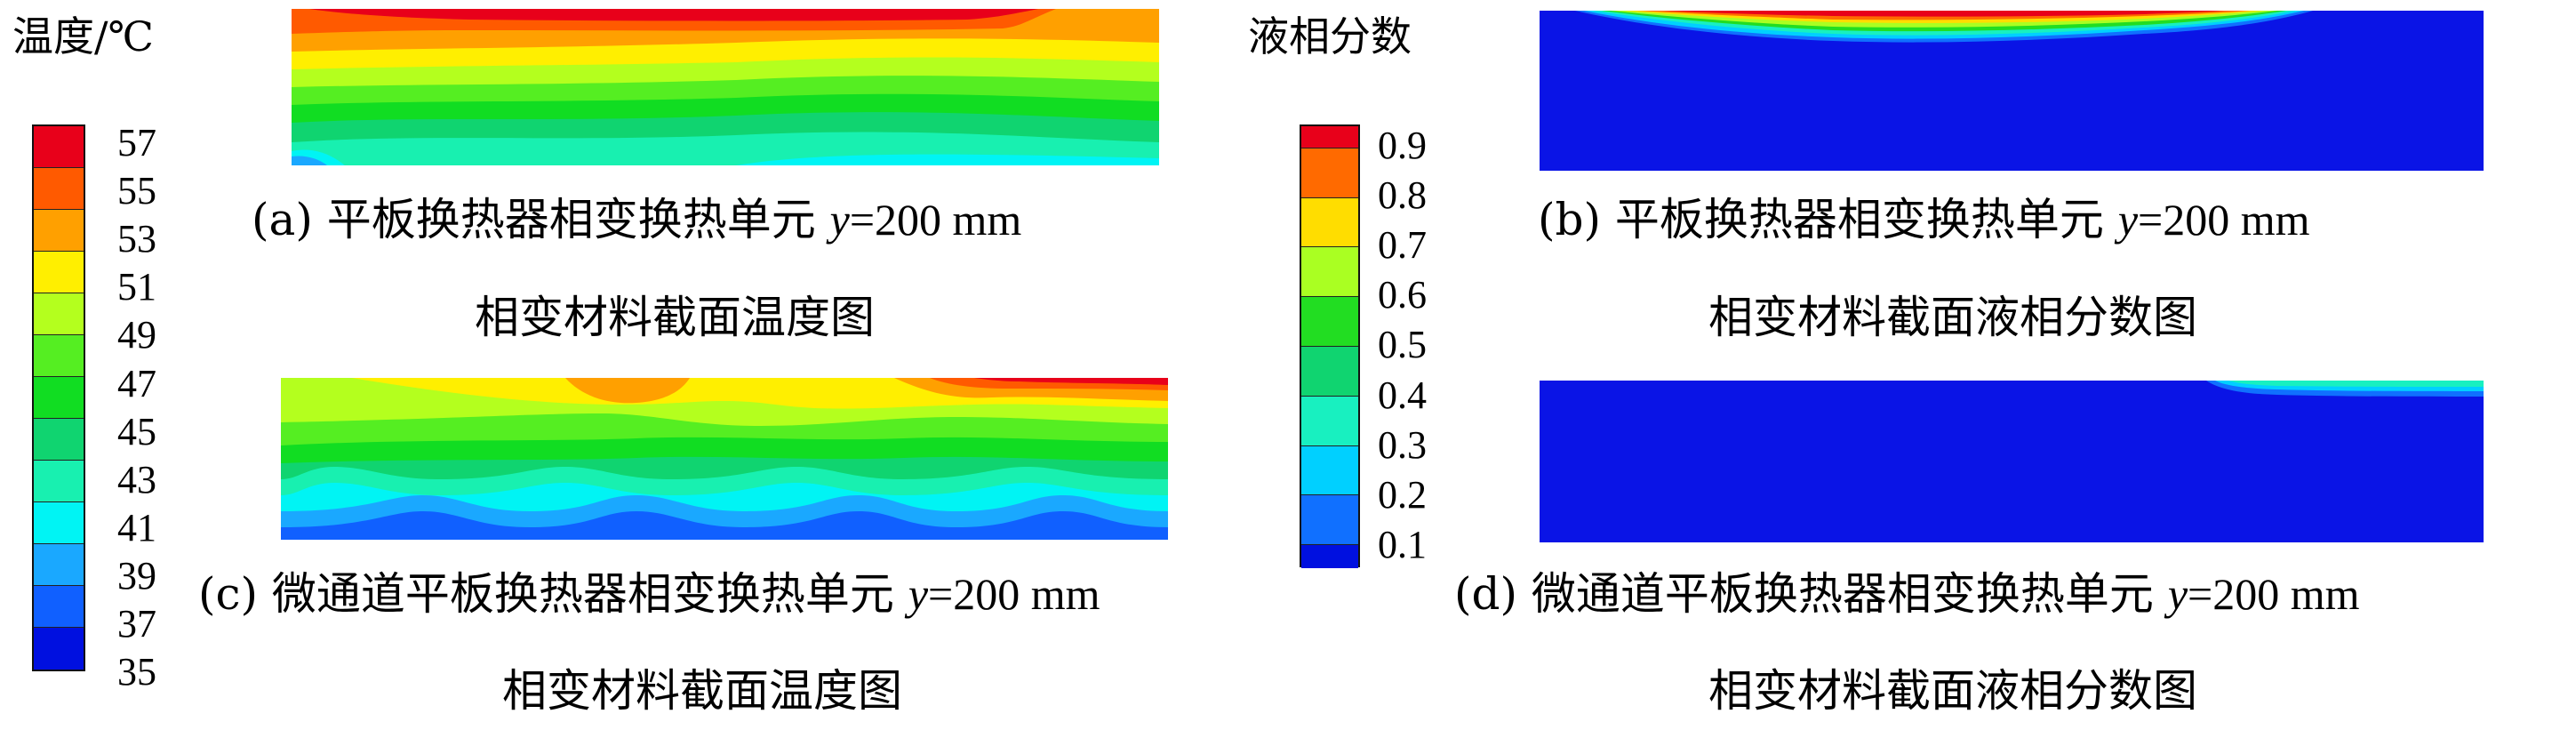 This screenshot has height=730, width=2576. Describe the element at coordinates (2177, 594) in the screenshot. I see `panel-d-caption-y-variable: y` at that location.